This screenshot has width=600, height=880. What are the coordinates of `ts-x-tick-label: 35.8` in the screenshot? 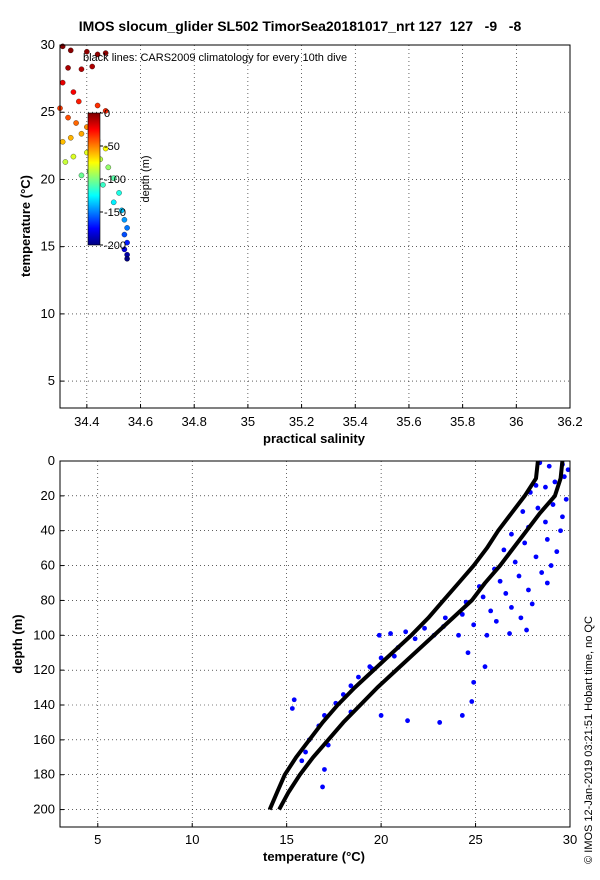 It's located at (462, 421).